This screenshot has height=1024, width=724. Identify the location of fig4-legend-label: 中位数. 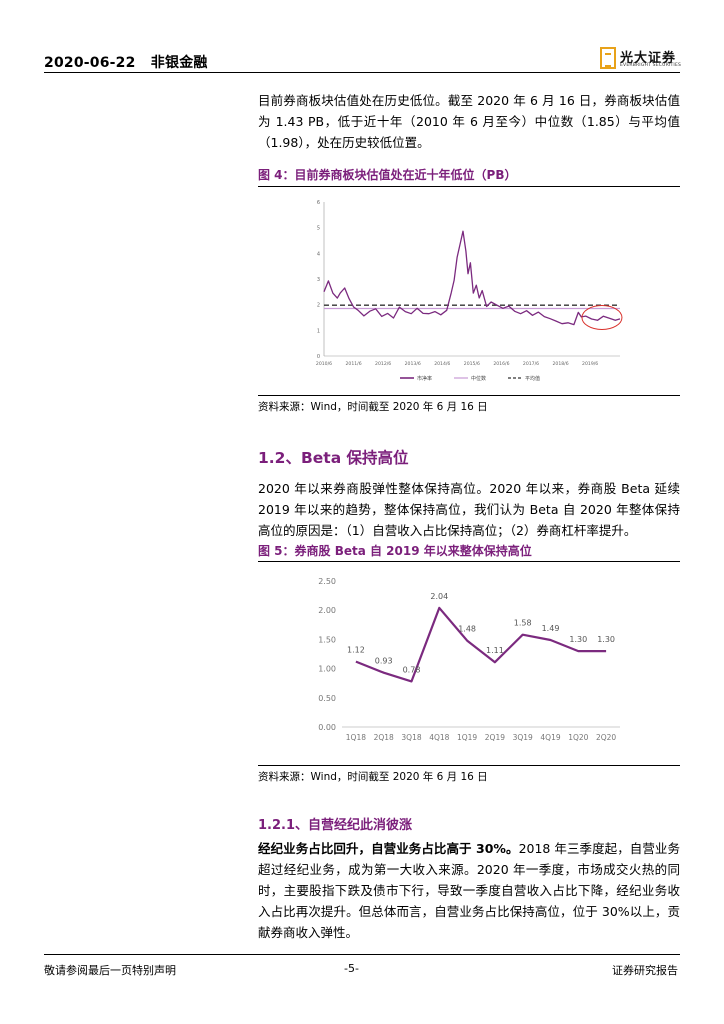
(478, 378).